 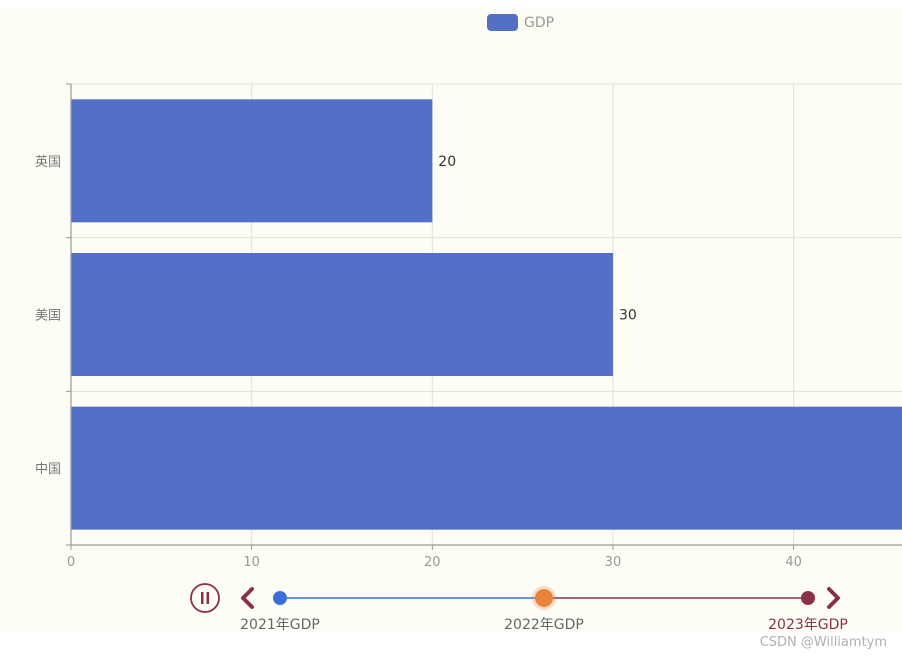 What do you see at coordinates (539, 23) in the screenshot?
I see `legend-label-gdp: GDP` at bounding box center [539, 23].